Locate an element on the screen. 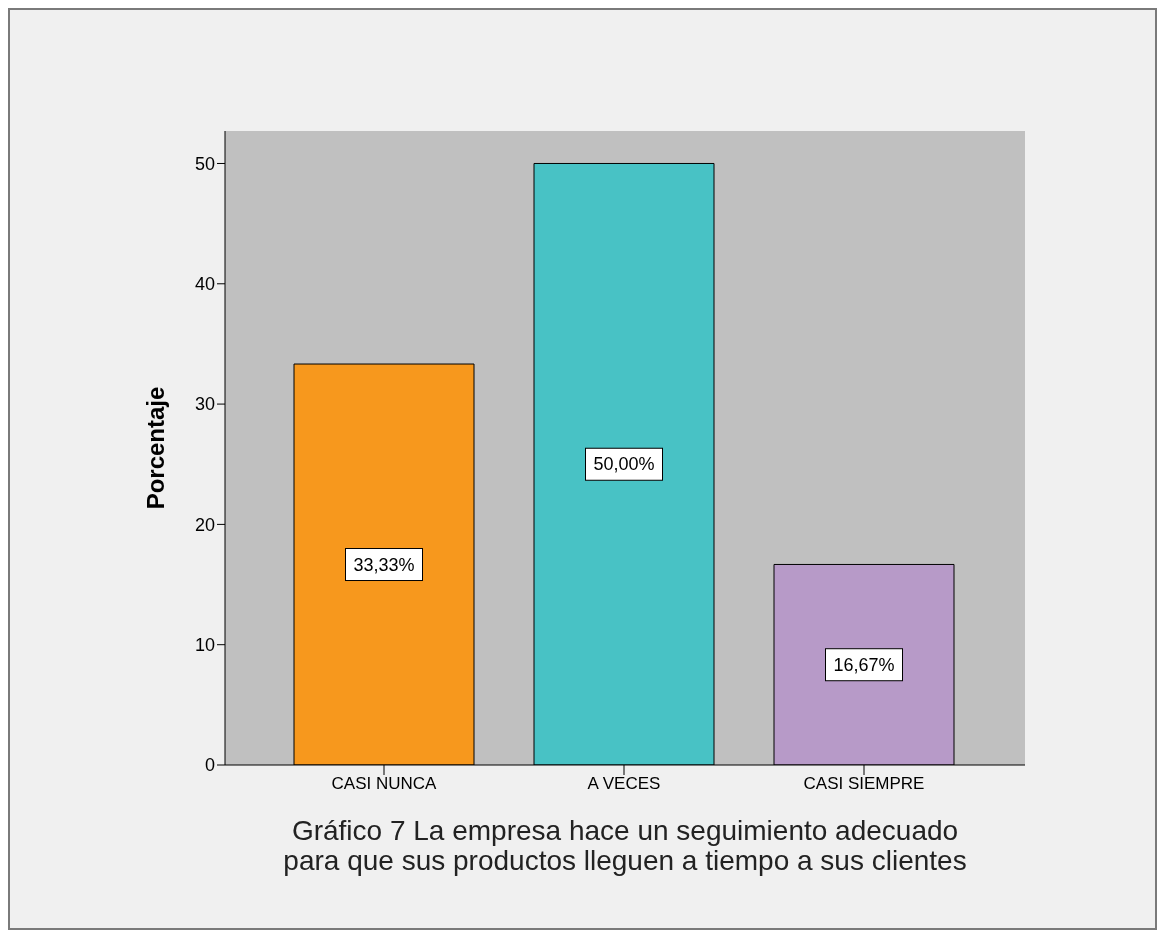 The image size is (1161, 936). x-tick-label: A VECES is located at coordinates (624, 784).